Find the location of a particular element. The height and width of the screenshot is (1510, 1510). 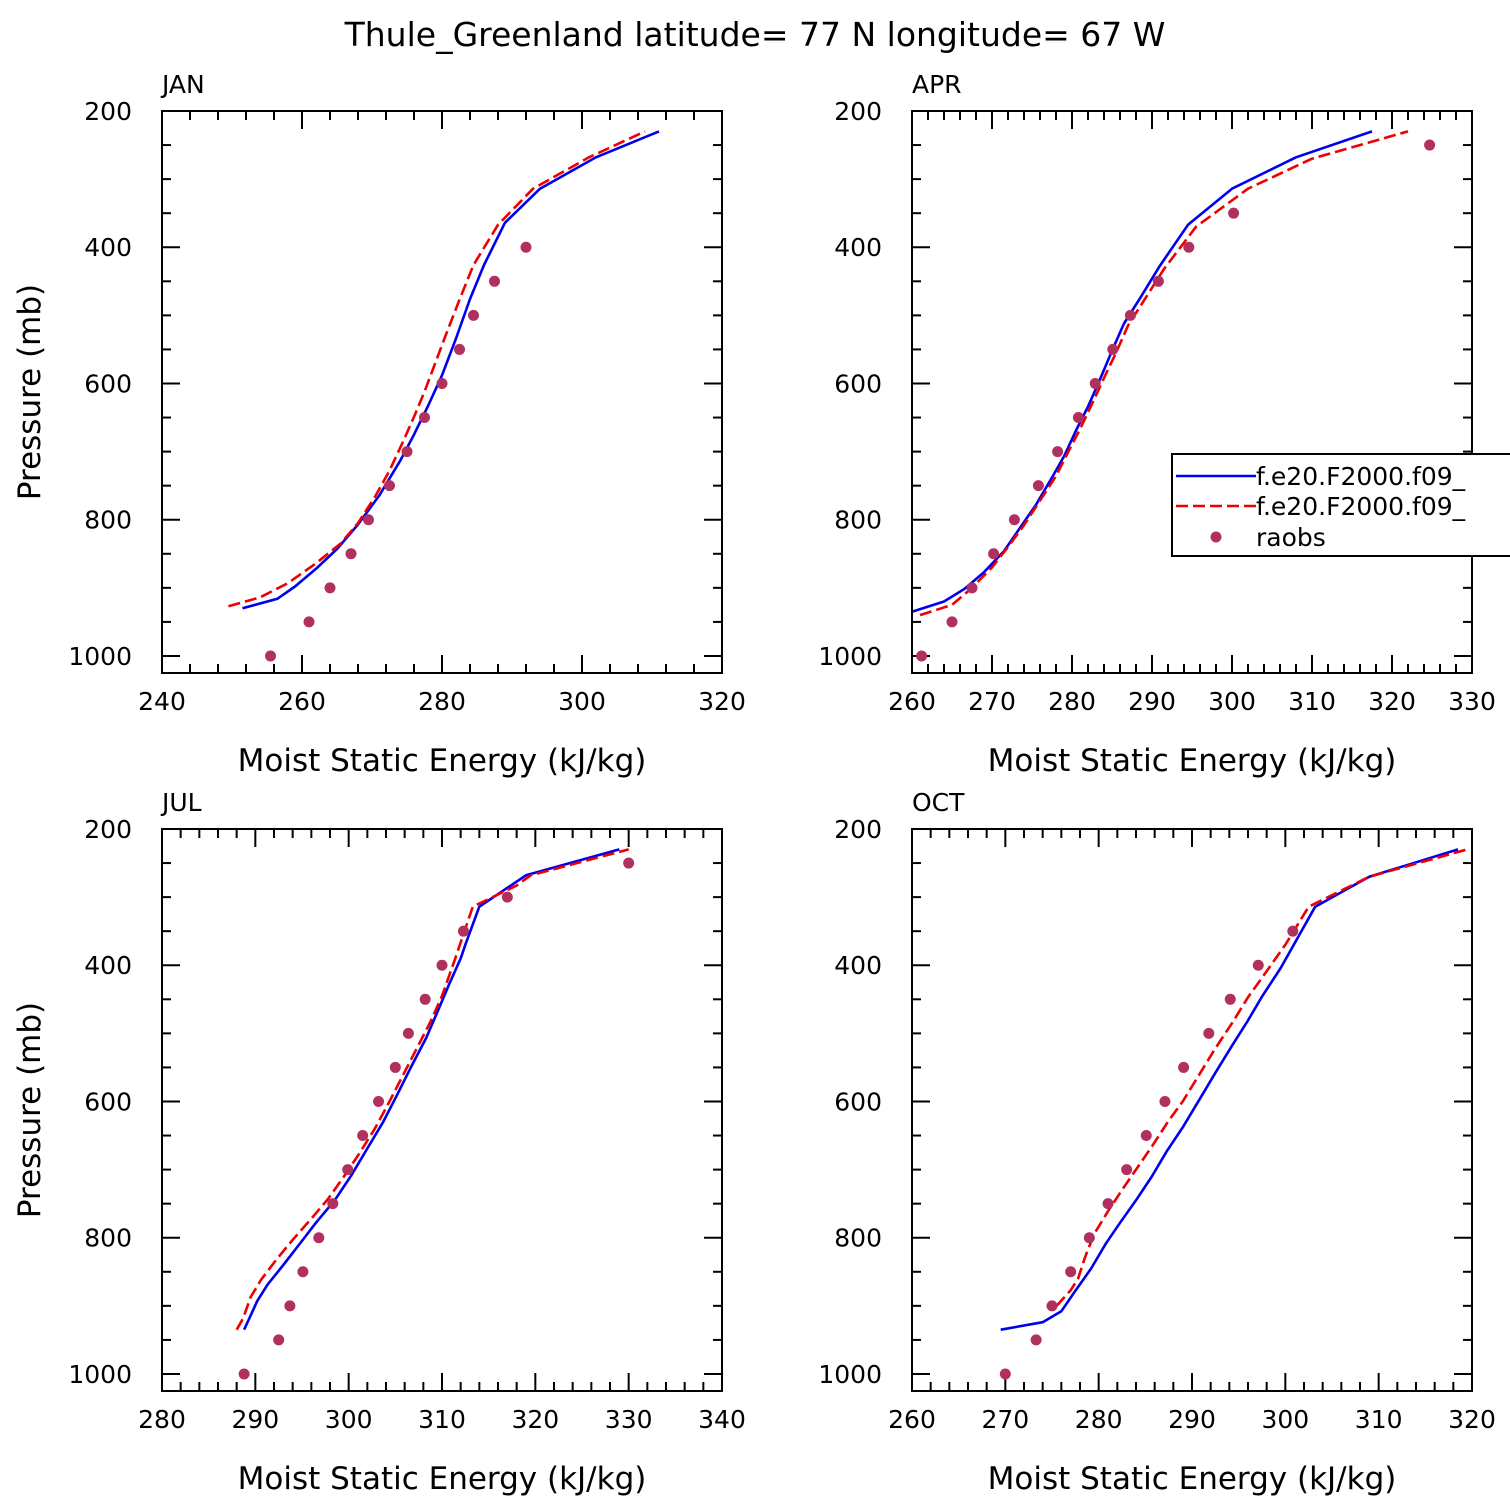

legend-swatch-dot is located at coordinates (1216, 537).